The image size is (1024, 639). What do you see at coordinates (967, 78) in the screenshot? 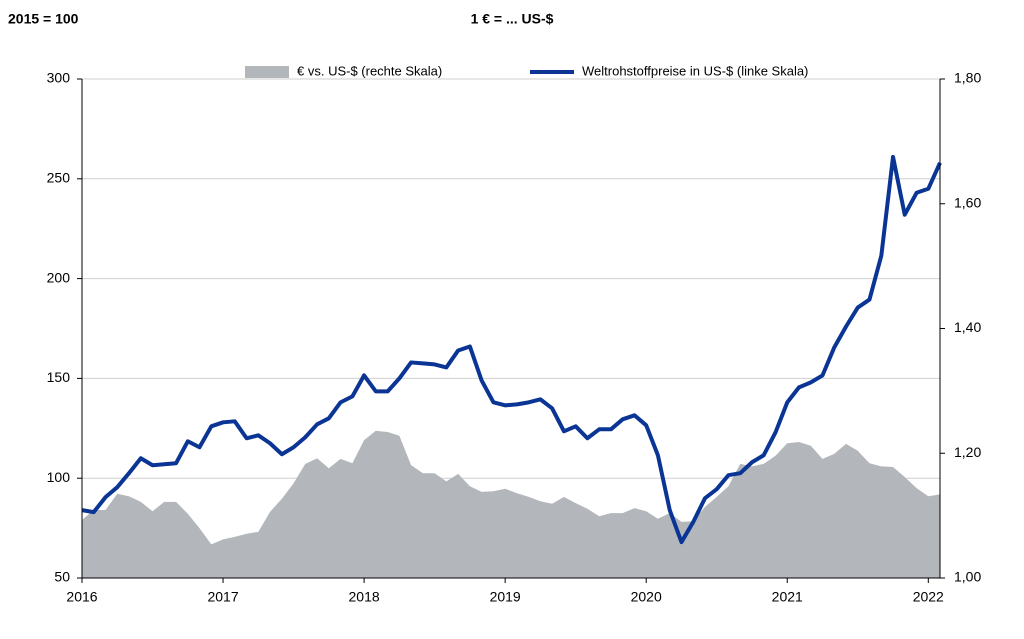
I see `y2-tick-label: 1,80` at bounding box center [967, 78].